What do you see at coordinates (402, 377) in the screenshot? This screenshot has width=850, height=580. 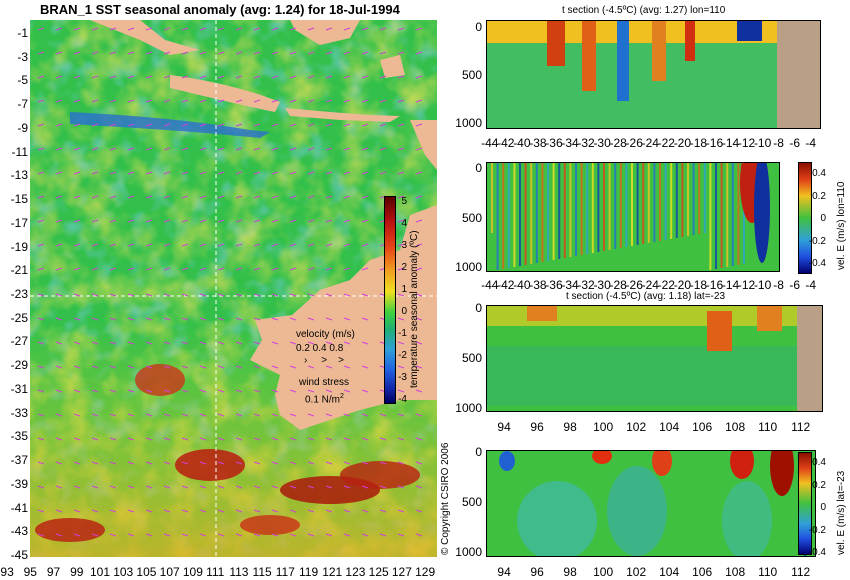 I see `sst-colorbar-tick: -3` at bounding box center [402, 377].